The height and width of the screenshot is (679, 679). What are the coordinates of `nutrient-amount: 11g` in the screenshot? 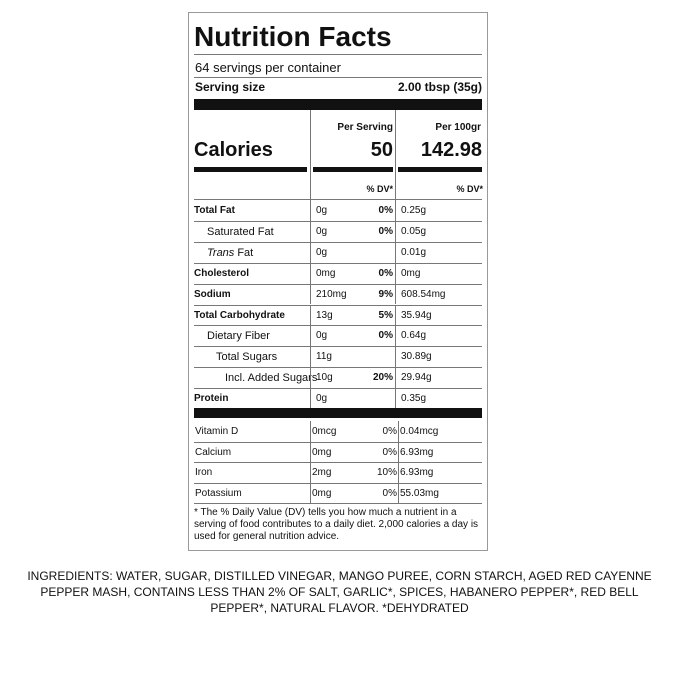 It's located at (324, 357).